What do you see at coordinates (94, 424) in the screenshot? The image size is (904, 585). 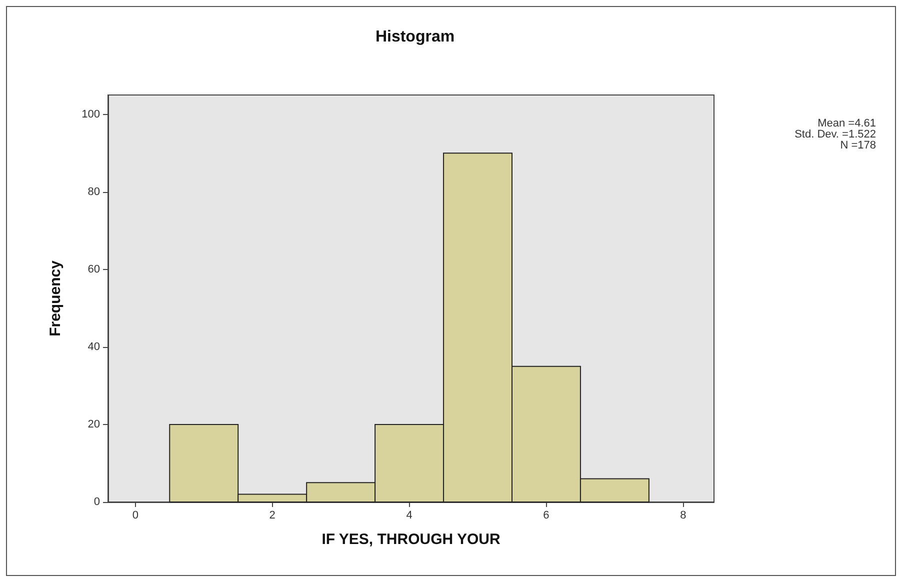 I see `y-tick-label: 20` at bounding box center [94, 424].